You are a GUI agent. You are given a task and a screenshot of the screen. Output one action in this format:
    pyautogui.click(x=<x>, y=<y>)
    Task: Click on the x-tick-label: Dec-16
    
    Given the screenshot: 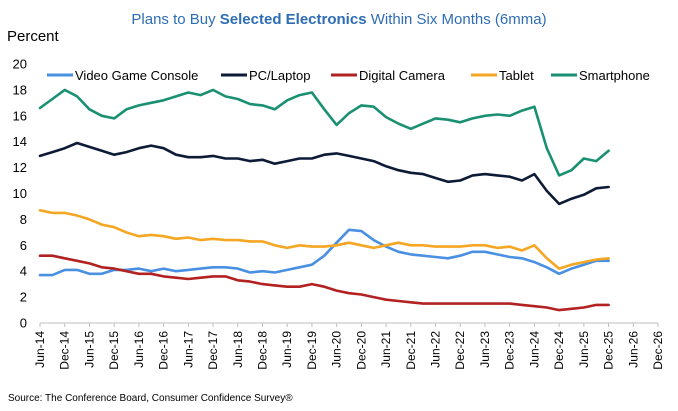 What is the action you would take?
    pyautogui.click(x=164, y=350)
    